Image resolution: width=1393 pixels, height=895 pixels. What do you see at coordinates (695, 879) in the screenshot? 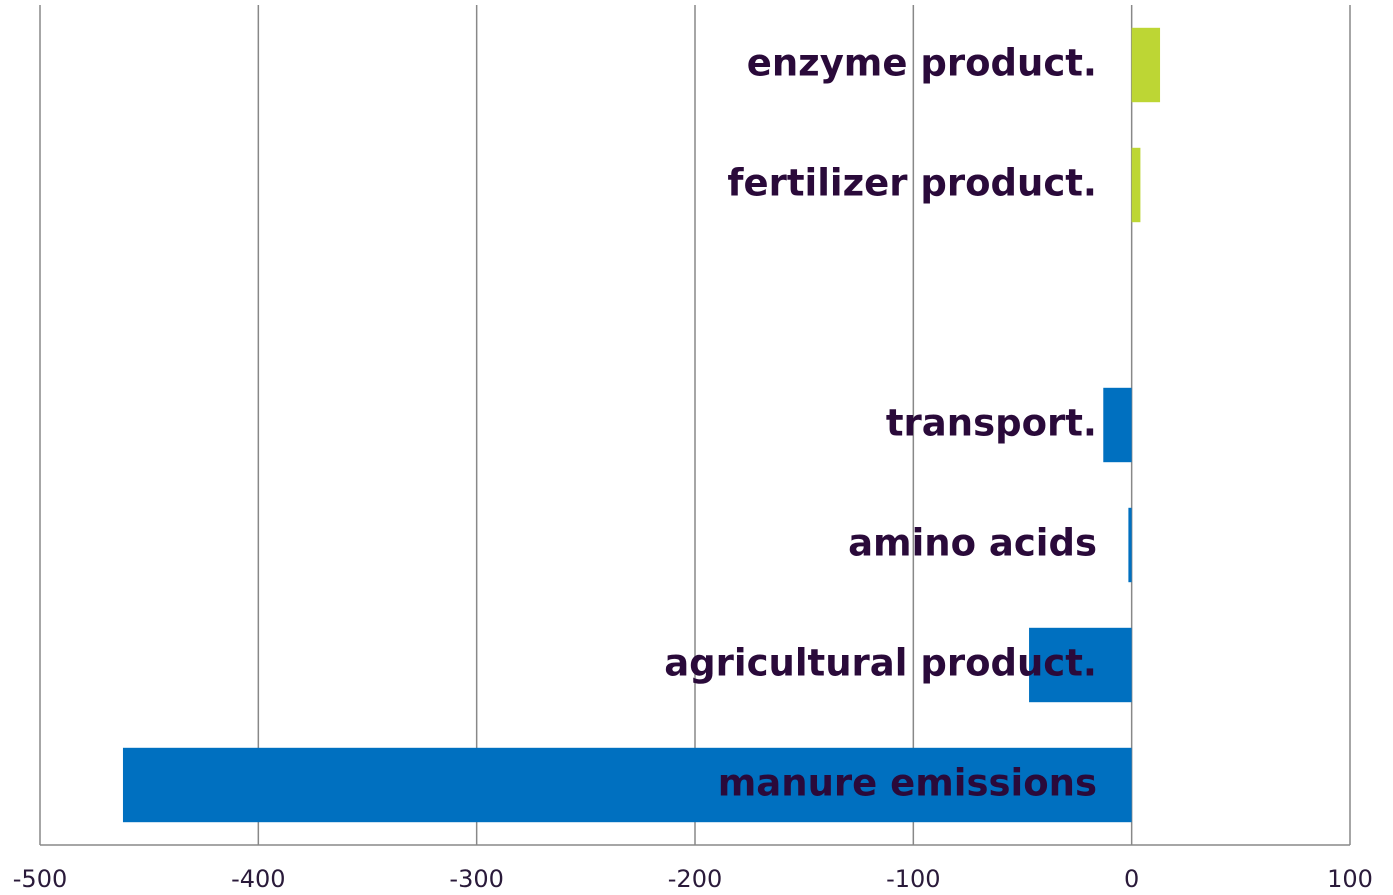
I see `x-tick-label: -200` at bounding box center [695, 879].